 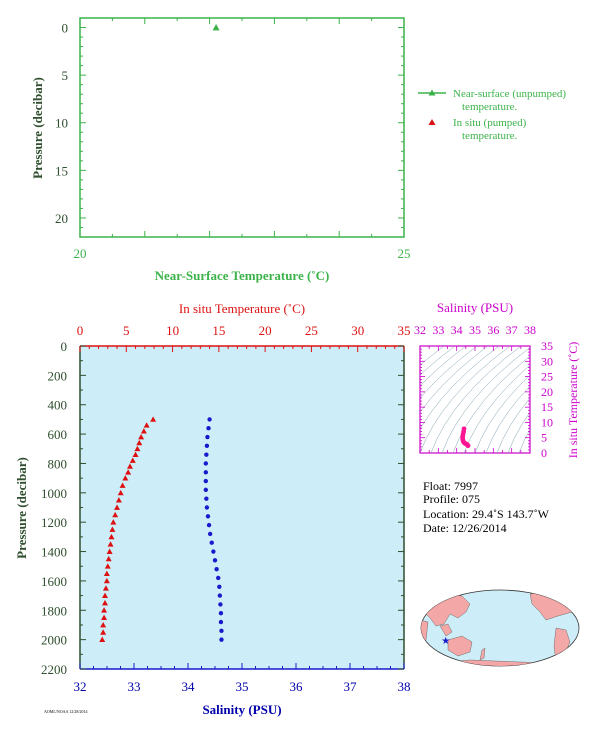 What do you see at coordinates (420, 330) in the screenshot?
I see `ts-x-tick-label: 32` at bounding box center [420, 330].